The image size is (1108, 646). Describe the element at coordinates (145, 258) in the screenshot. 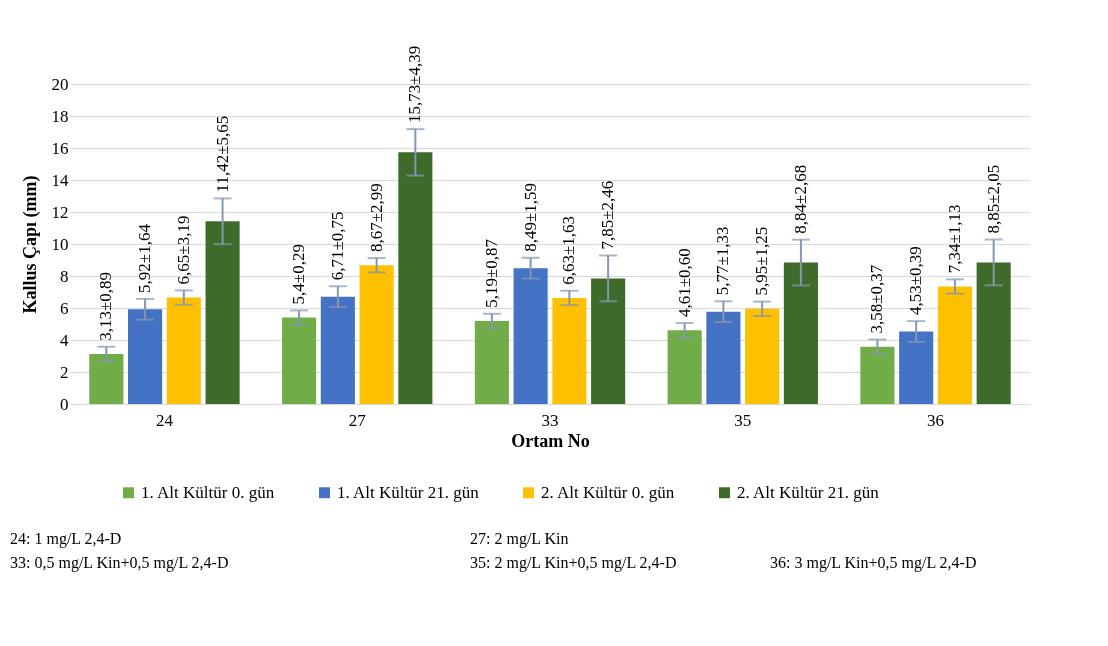

I see `data-label: 5,92±1,64` at that location.